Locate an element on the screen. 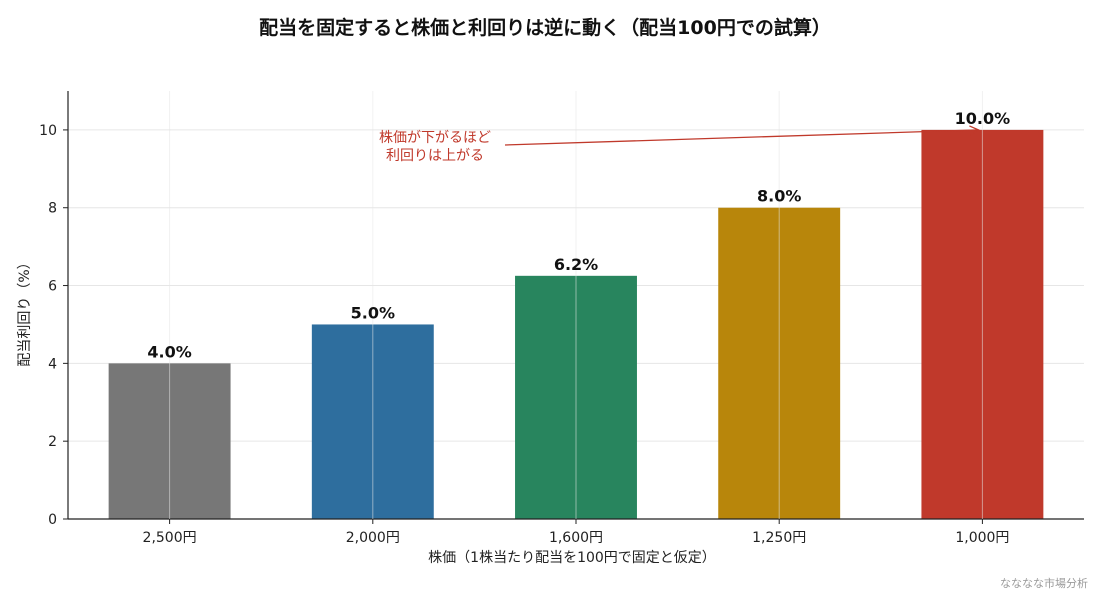 The width and height of the screenshot is (1100, 594). data-label: 5.0% is located at coordinates (373, 312).